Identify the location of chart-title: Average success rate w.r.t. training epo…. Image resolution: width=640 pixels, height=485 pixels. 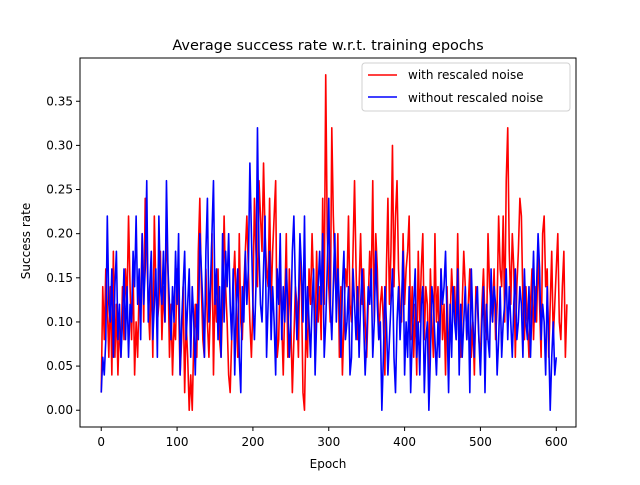
(327, 46).